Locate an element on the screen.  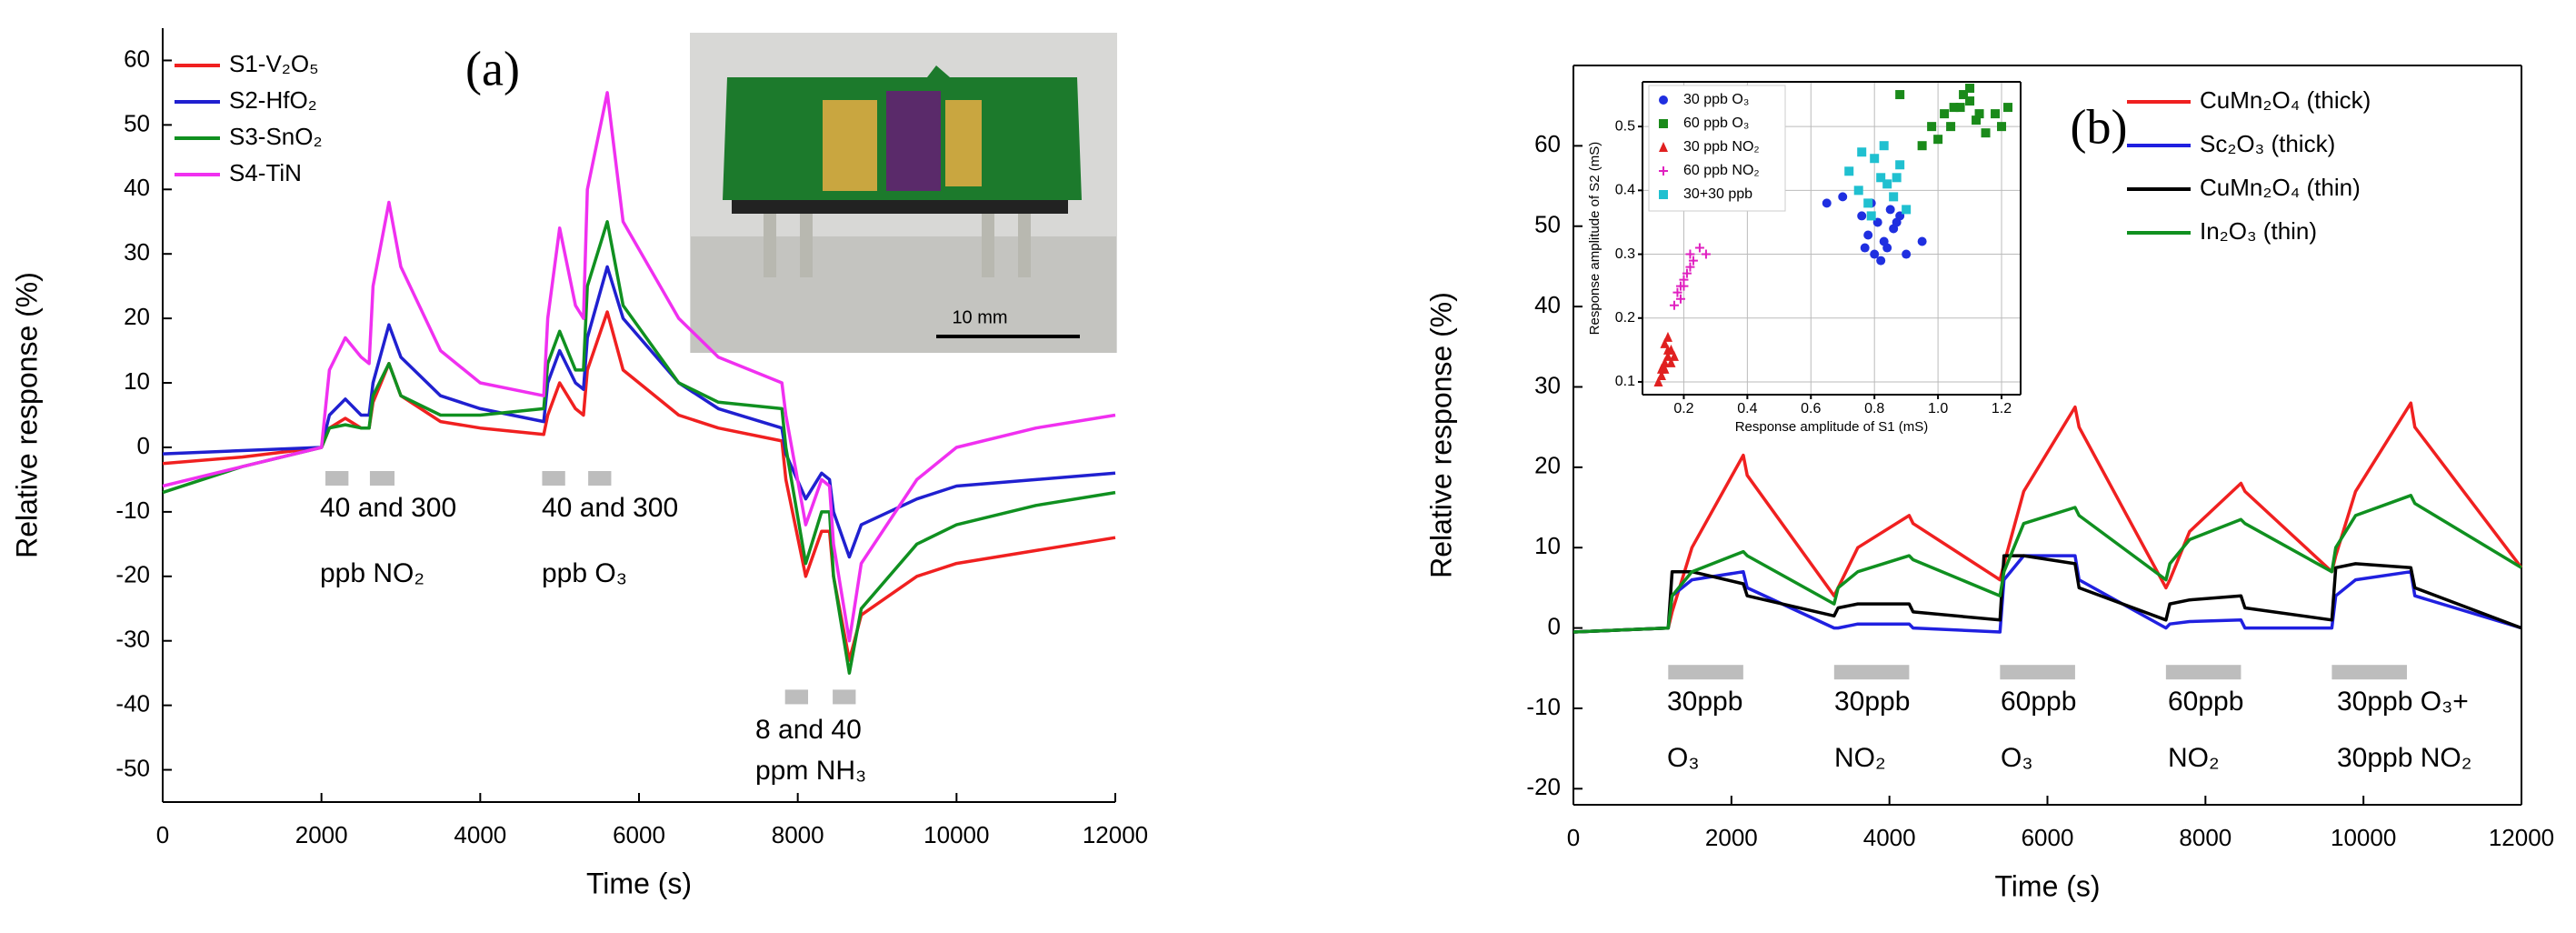
y-tick-label: 10 is located at coordinates (137, 381).